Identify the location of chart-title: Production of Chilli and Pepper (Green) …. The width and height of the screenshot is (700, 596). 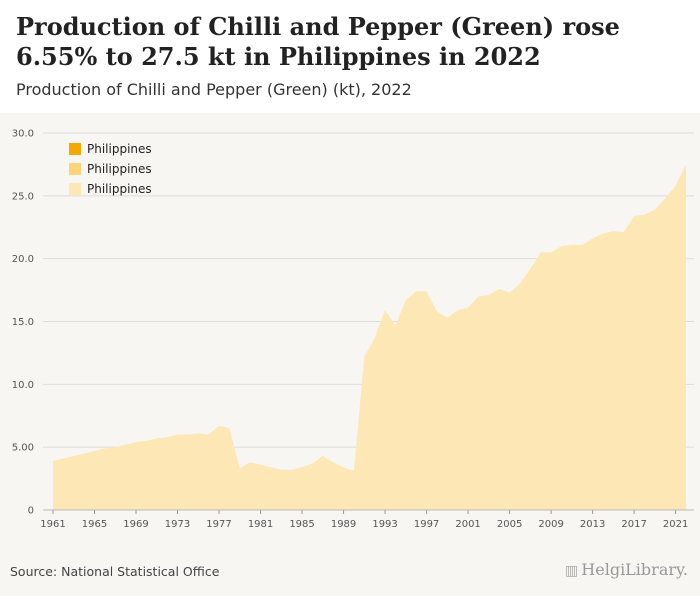
(318, 41).